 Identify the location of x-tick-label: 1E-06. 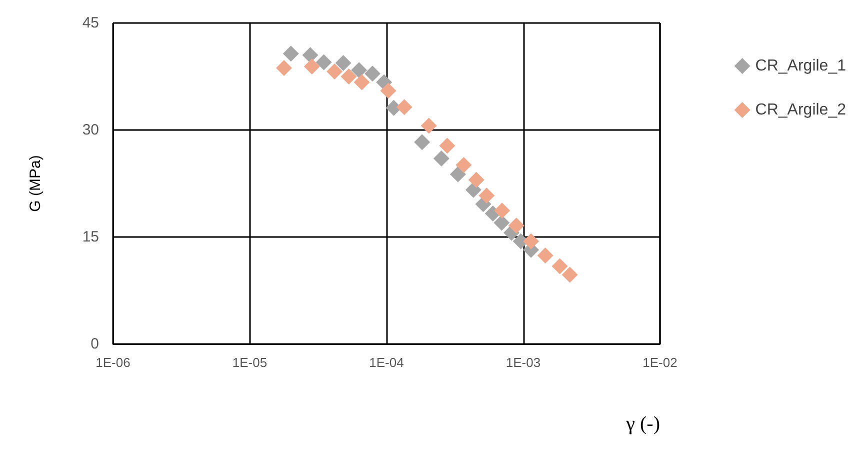
(113, 362).